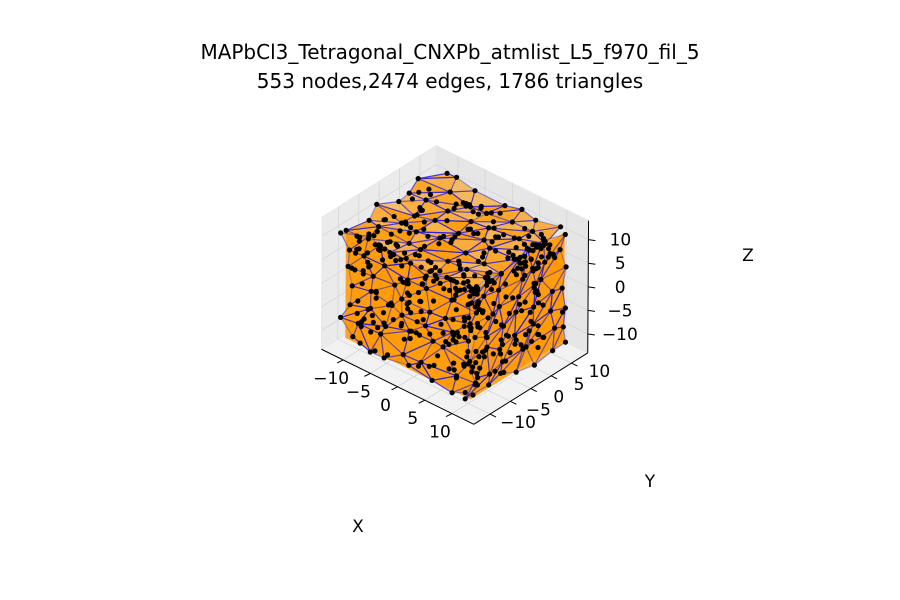 The image size is (900, 600). What do you see at coordinates (414, 310) in the screenshot?
I see `grid-line-y` at bounding box center [414, 310].